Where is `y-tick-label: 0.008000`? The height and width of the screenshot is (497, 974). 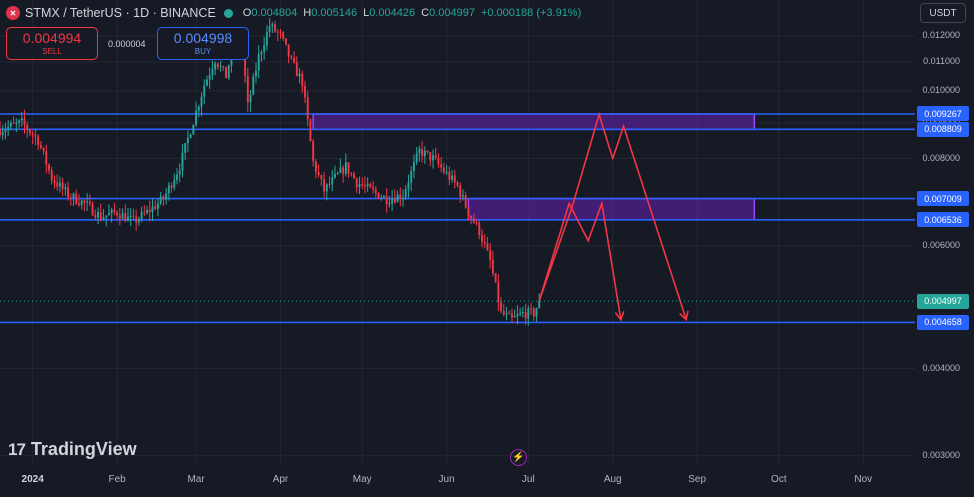 y-tick-label: 0.008000 is located at coordinates (941, 157).